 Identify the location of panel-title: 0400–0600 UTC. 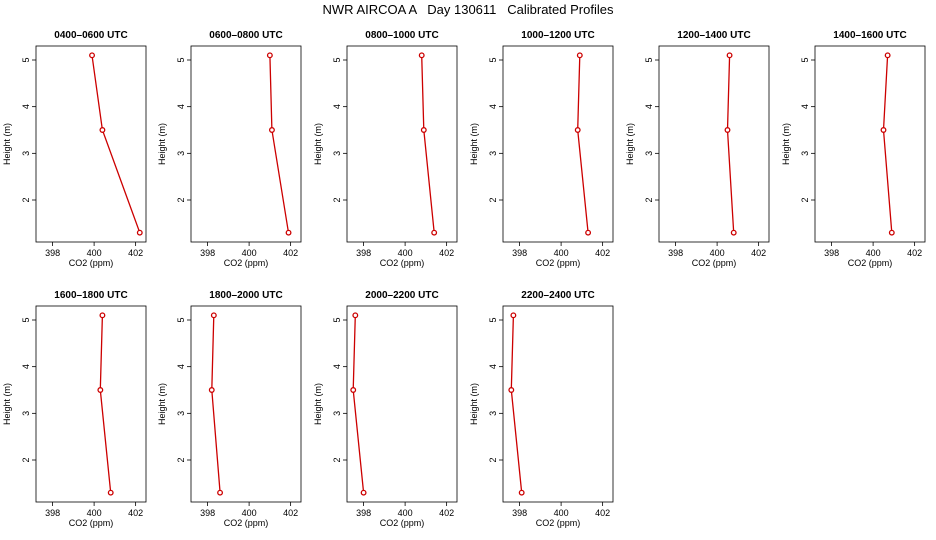
(90, 35).